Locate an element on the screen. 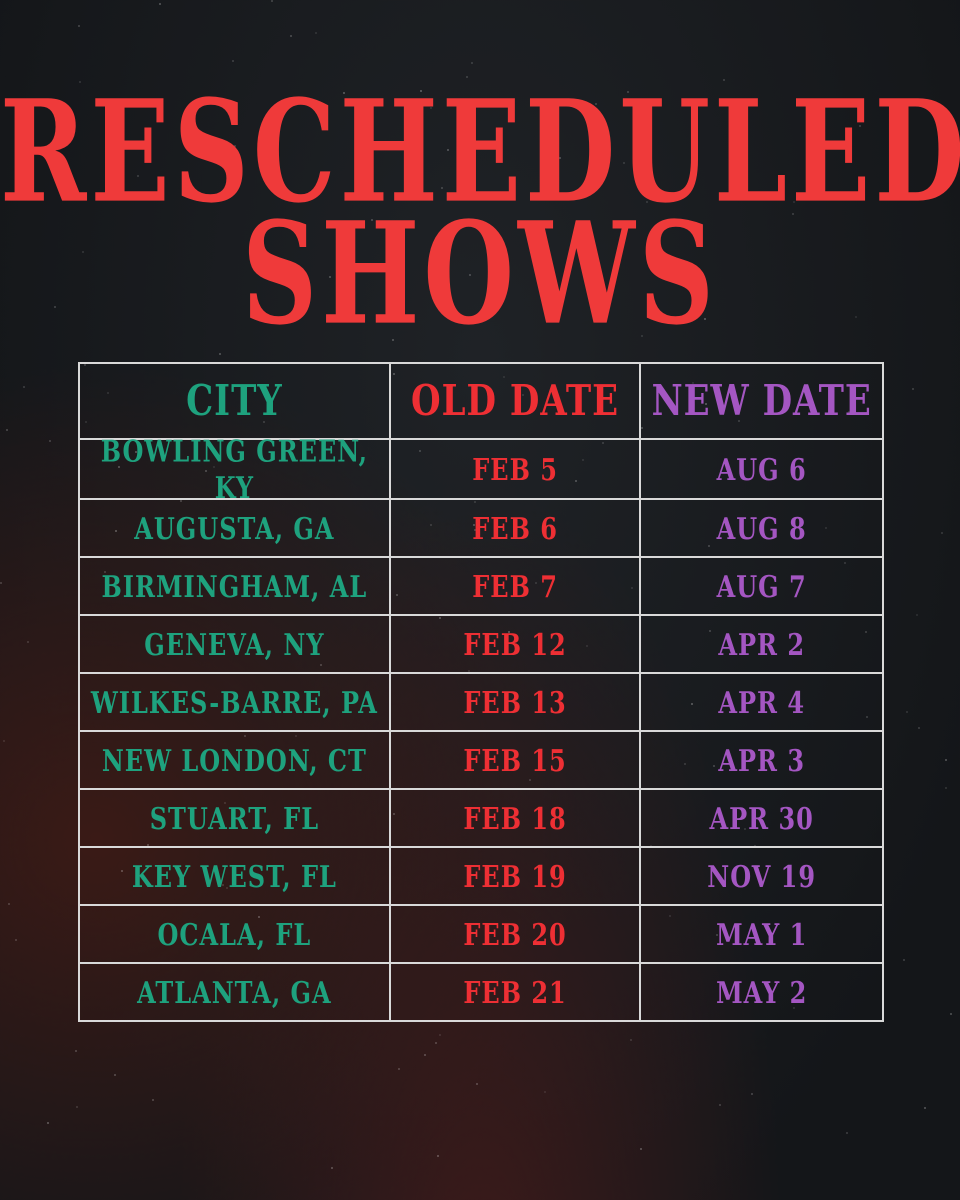 This screenshot has width=960, height=1200. city-cell: KEY WEST, FL is located at coordinates (234, 876).